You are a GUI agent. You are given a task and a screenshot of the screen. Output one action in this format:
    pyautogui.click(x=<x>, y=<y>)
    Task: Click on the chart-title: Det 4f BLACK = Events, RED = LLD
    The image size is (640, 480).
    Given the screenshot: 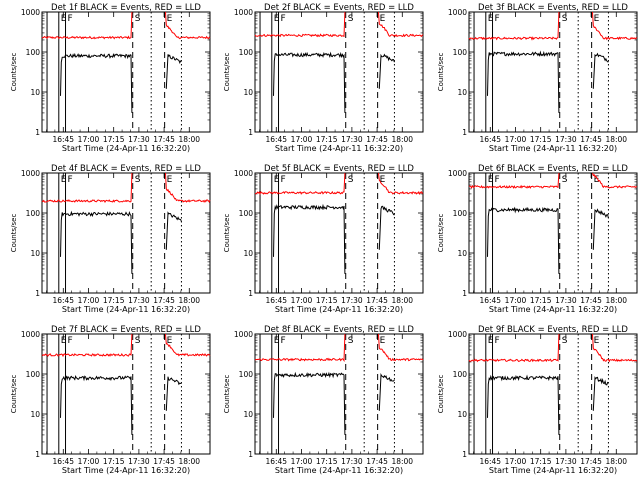 What is the action you would take?
    pyautogui.click(x=126, y=169)
    